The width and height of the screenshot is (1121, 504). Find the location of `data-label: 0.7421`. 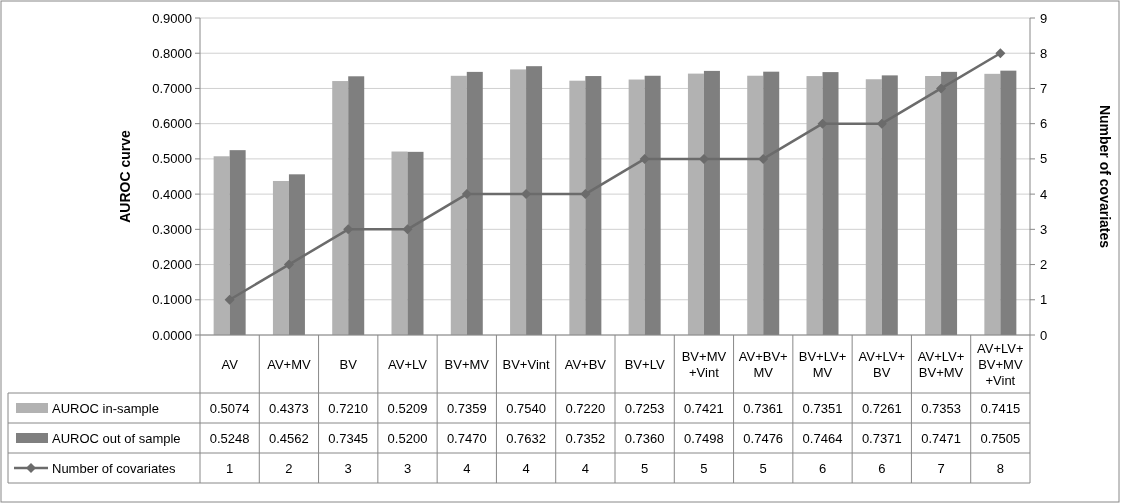

data-label: 0.7421 is located at coordinates (704, 408).